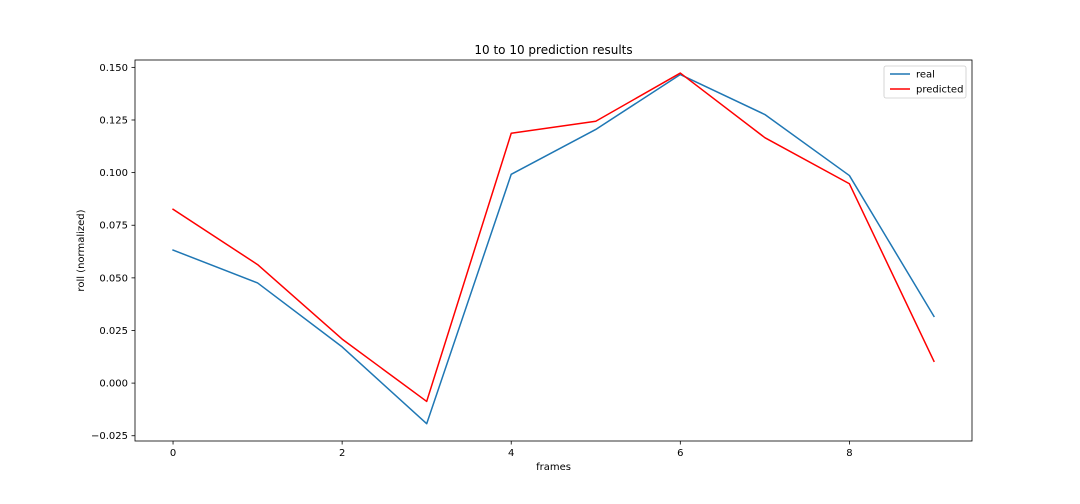 This screenshot has height=504, width=1080. Describe the element at coordinates (113, 384) in the screenshot. I see `y-tick-label: 0.000` at that location.